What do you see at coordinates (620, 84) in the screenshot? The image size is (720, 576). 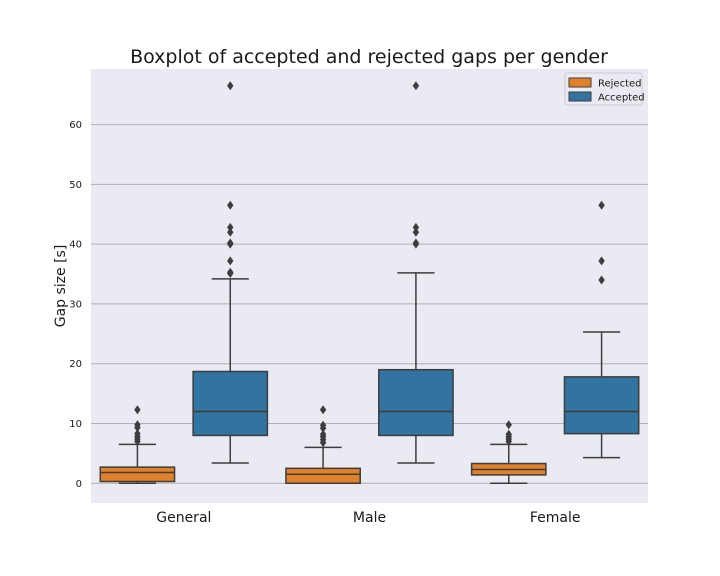 I see `legend-label-rejected: Rejected` at bounding box center [620, 84].